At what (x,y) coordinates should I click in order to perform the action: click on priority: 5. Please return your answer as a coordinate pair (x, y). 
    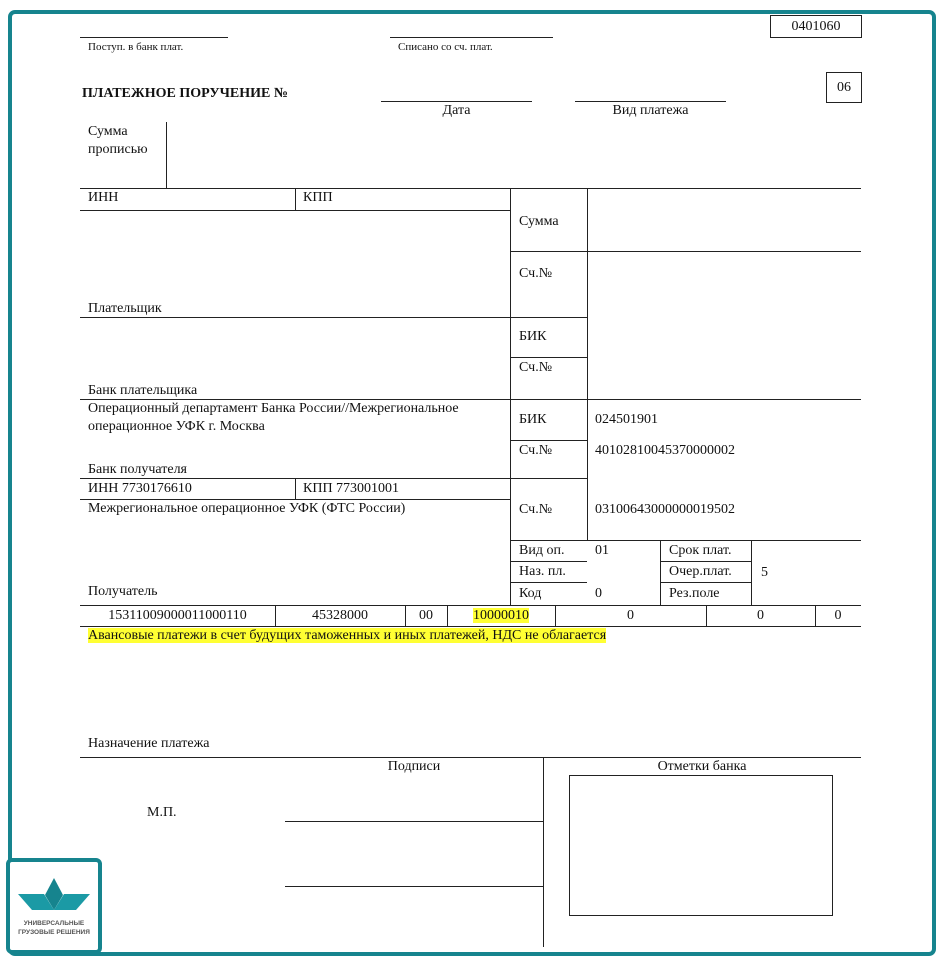
    Looking at the image, I should click on (764, 572).